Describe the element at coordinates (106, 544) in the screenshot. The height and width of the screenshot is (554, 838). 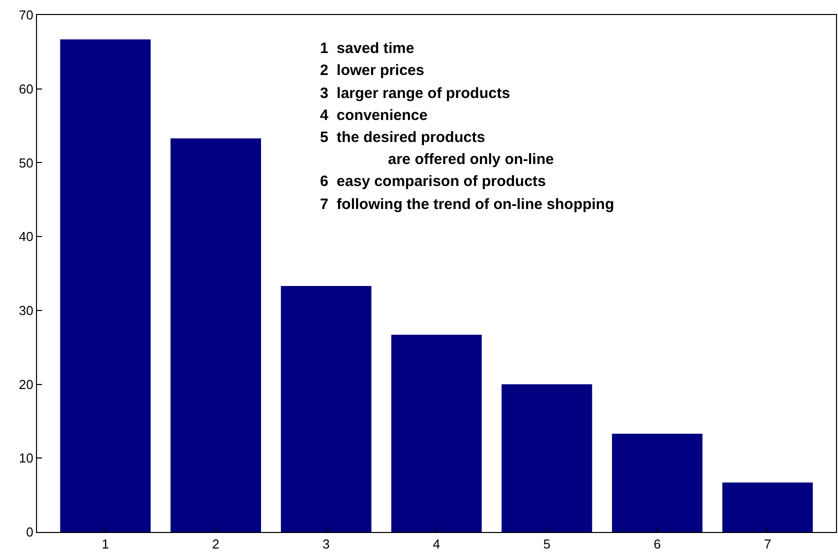
I see `x-tick-label: 1` at that location.